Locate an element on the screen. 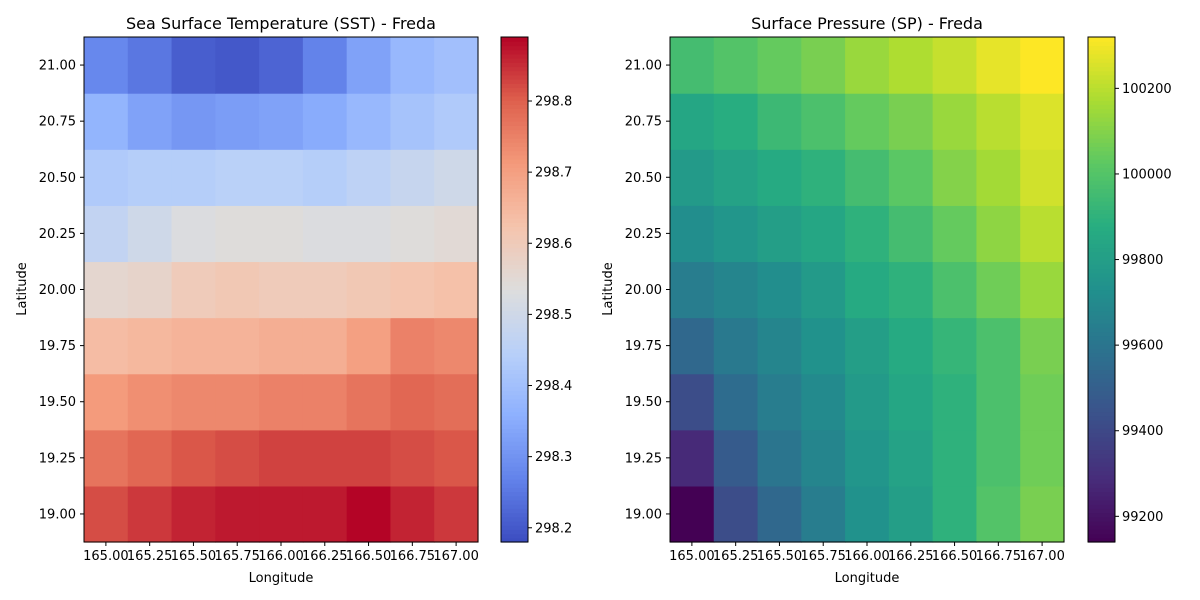 The height and width of the screenshot is (600, 1200). colorbar-frame is located at coordinates (514, 289).